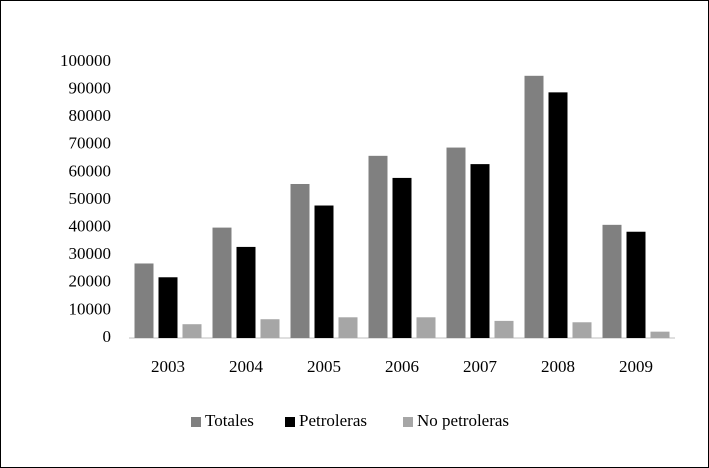 The height and width of the screenshot is (468, 709). What do you see at coordinates (324, 366) in the screenshot?
I see `x-tick-label: 2005` at bounding box center [324, 366].